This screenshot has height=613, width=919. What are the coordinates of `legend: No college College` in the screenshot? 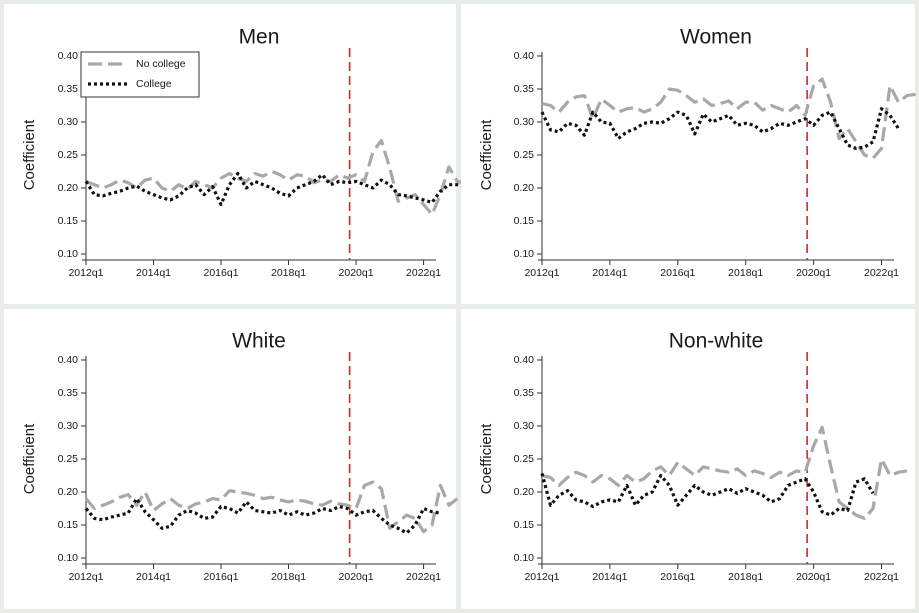 It's located at (140, 74).